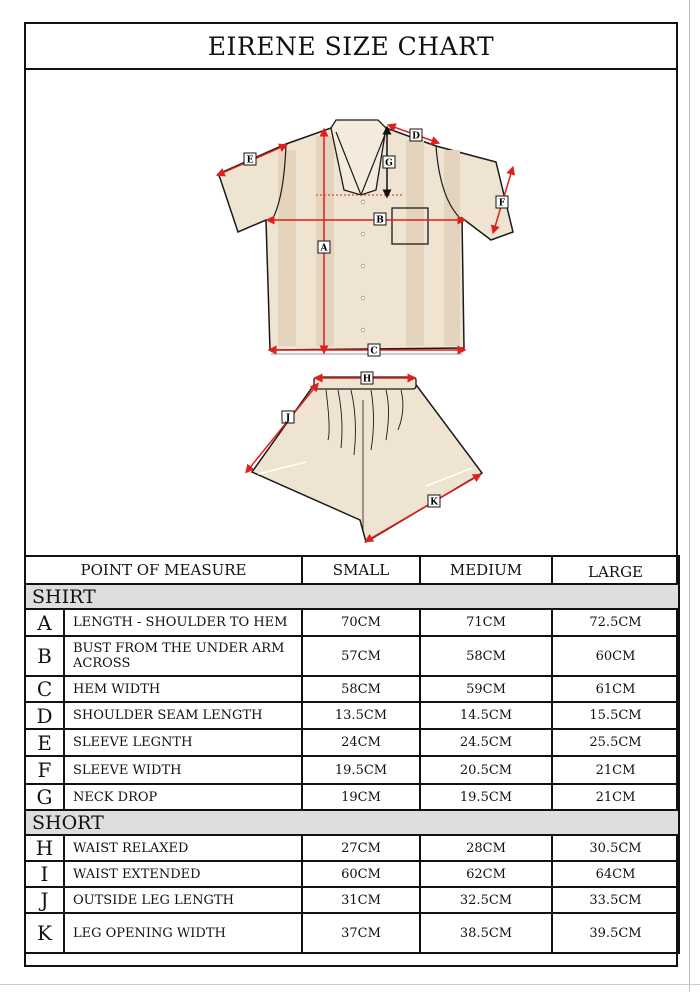 This screenshot has width=700, height=992. Describe the element at coordinates (183, 689) in the screenshot. I see `measure-label: HEM WIDTH` at that location.